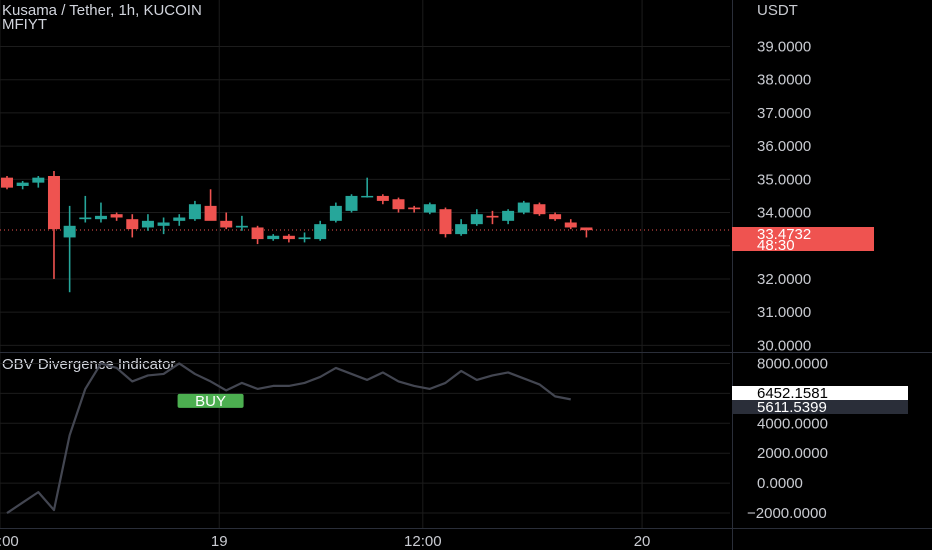  What do you see at coordinates (24, 24) in the screenshot?
I see `study-name: MFIYT` at bounding box center [24, 24].